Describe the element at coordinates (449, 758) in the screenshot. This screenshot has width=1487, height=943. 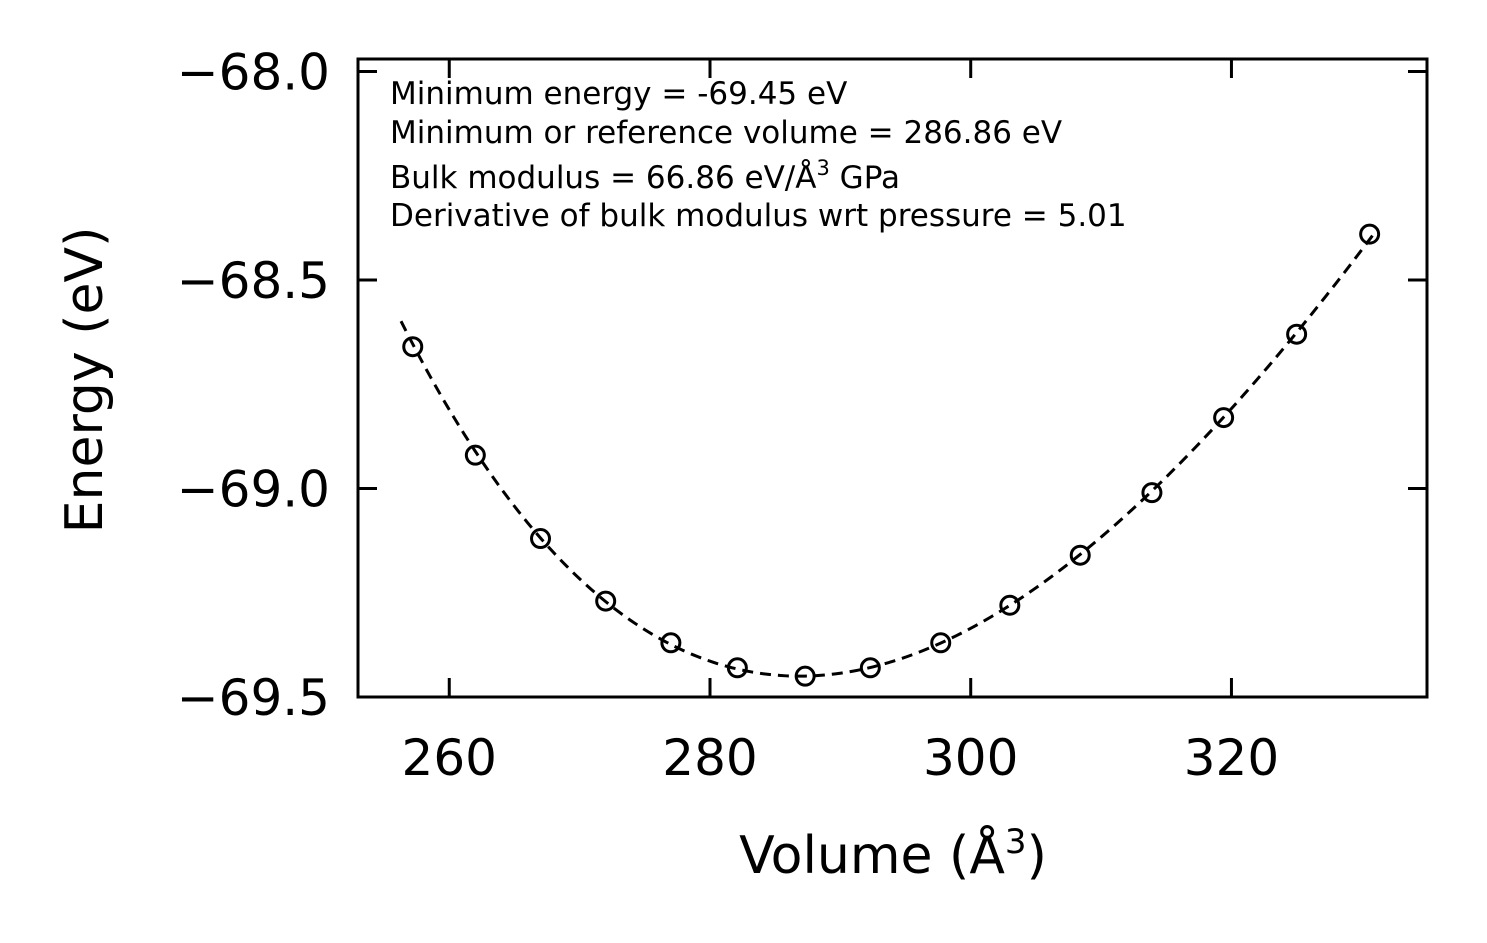
I see `x-tick-label: 260` at that location.